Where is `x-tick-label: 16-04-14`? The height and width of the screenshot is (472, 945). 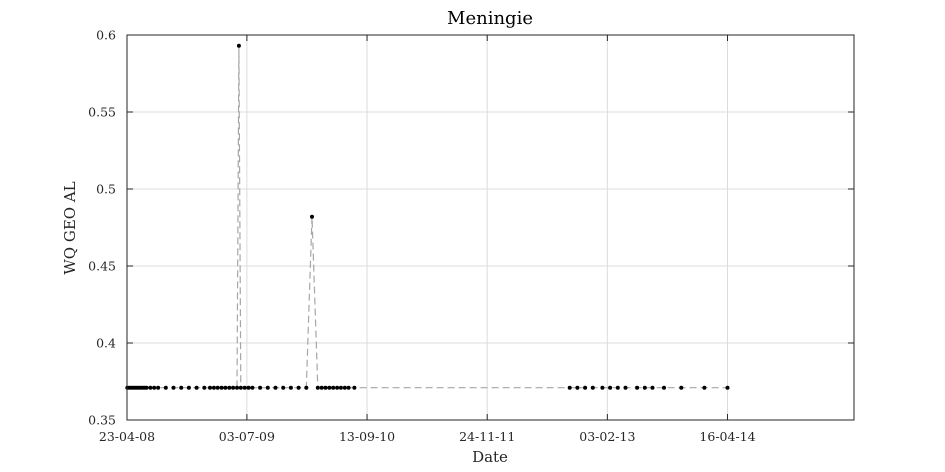 x-tick-label: 16-04-14 is located at coordinates (727, 436).